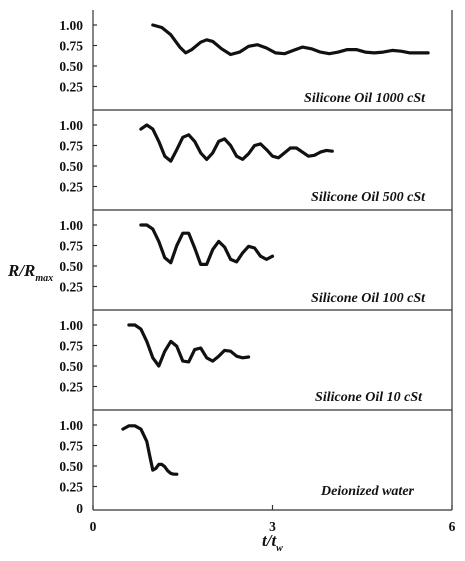  Describe the element at coordinates (30, 272) in the screenshot. I see `y-axis-title: R/Rmax` at that location.